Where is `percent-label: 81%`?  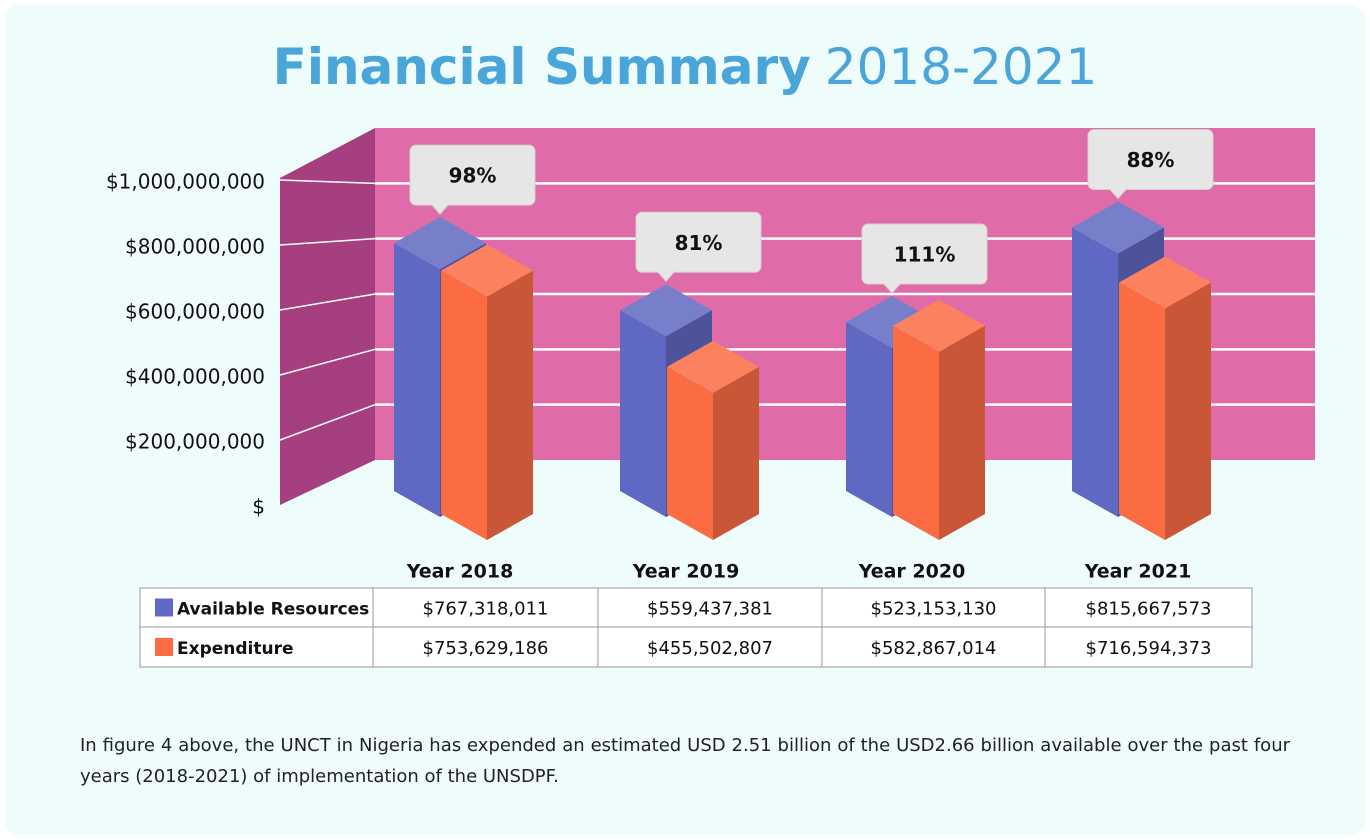 percent-label: 81% is located at coordinates (699, 243).